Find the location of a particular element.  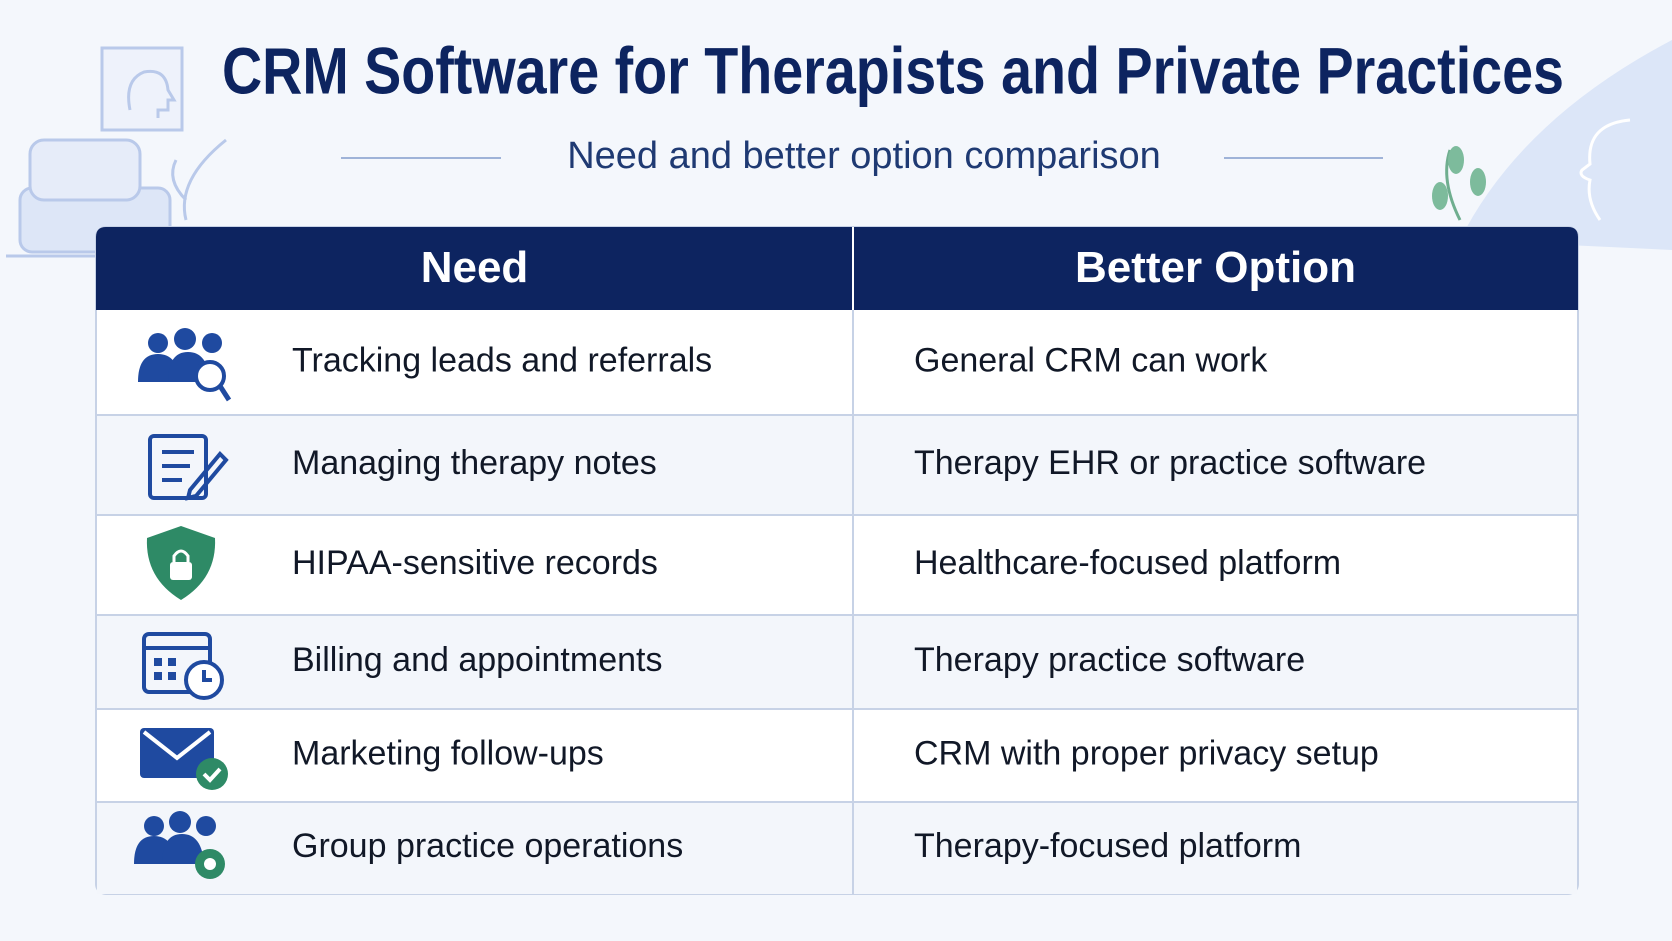

table-header is located at coordinates (837, 268).